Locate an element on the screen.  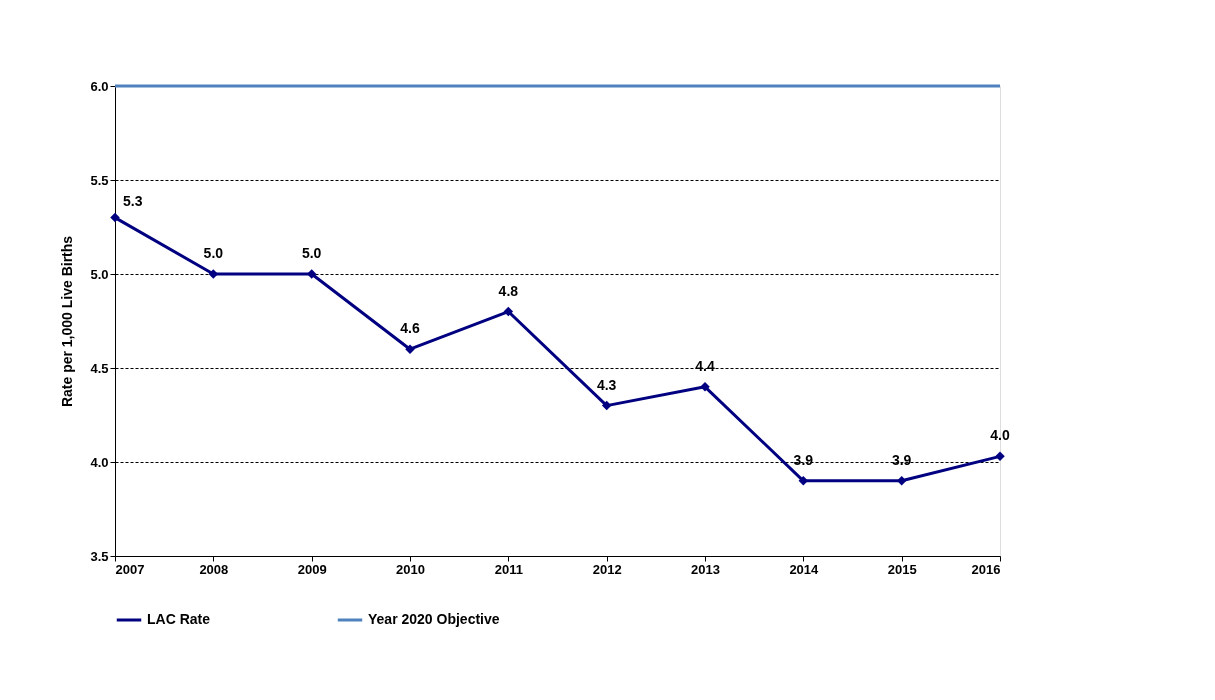
x-tick-label: 2010 is located at coordinates (410, 569).